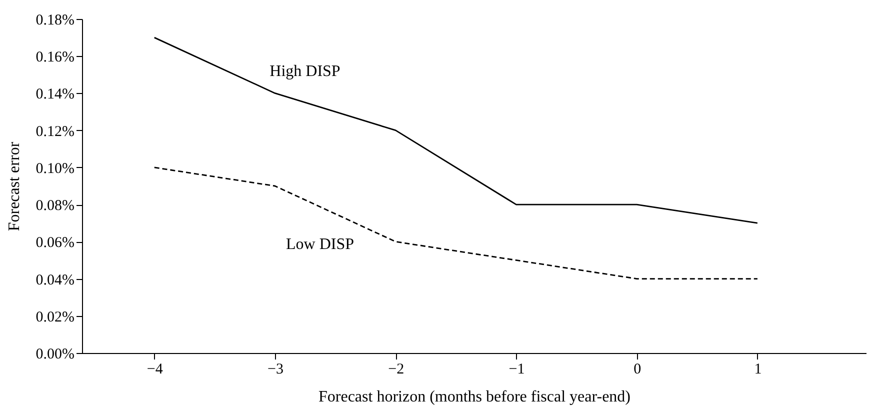 The width and height of the screenshot is (871, 409). What do you see at coordinates (55, 243) in the screenshot?
I see `y-tick-label: 0.06%` at bounding box center [55, 243].